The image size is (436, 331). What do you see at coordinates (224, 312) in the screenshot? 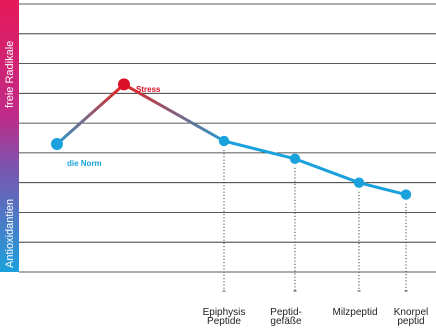
I see `category-label-line1: Epiphysis` at bounding box center [224, 312].